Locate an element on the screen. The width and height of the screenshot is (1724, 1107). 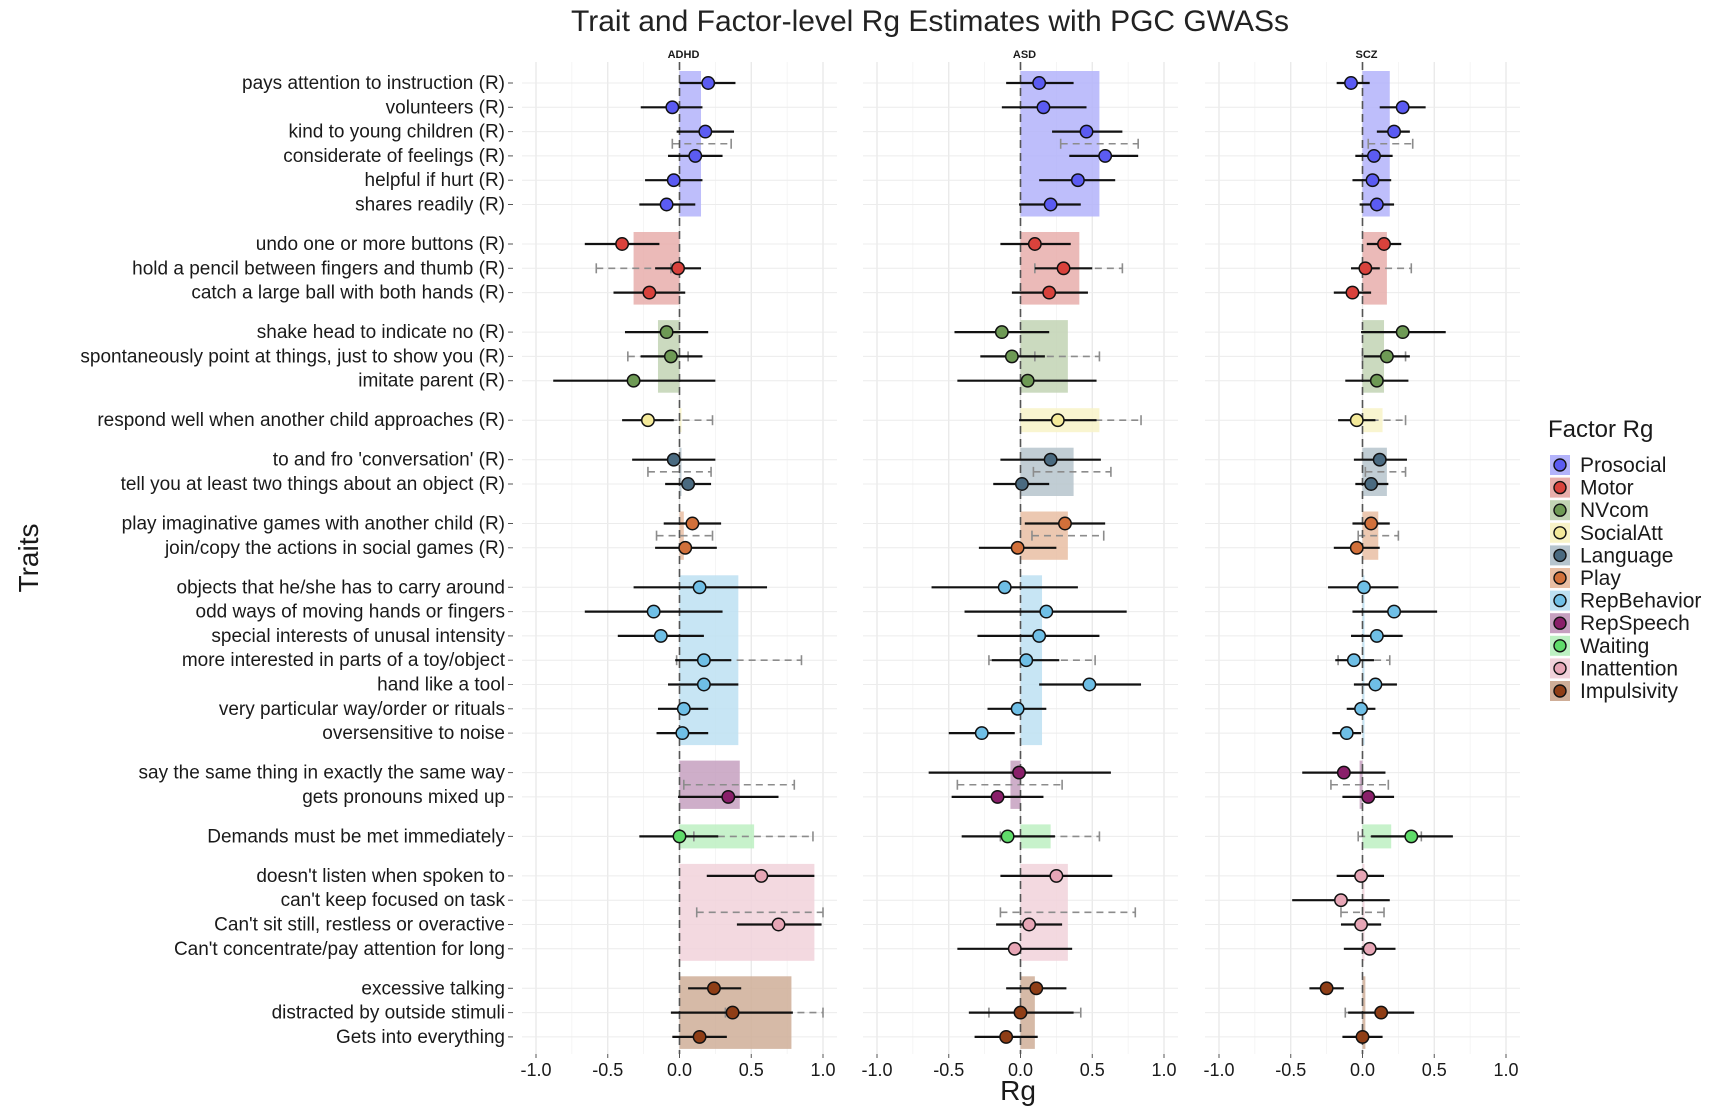
legend-label: NVcom is located at coordinates (1614, 510).